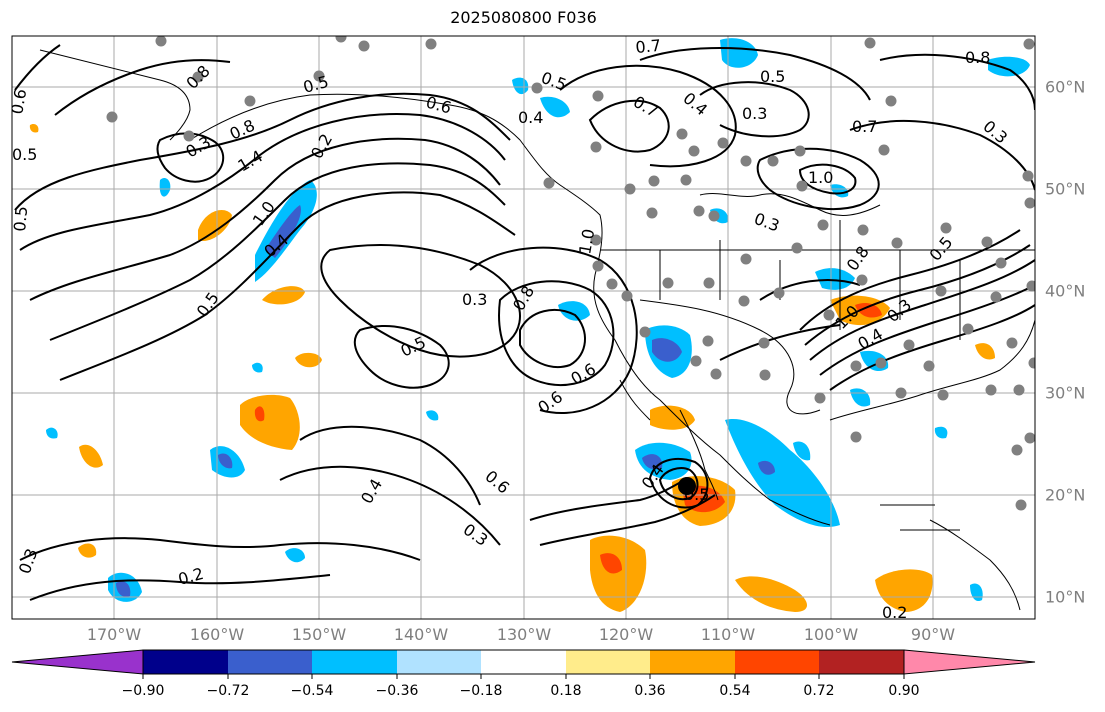 This screenshot has height=712, width=1105. I want to click on colorbar-tick-label: 0.90, so click(904, 691).